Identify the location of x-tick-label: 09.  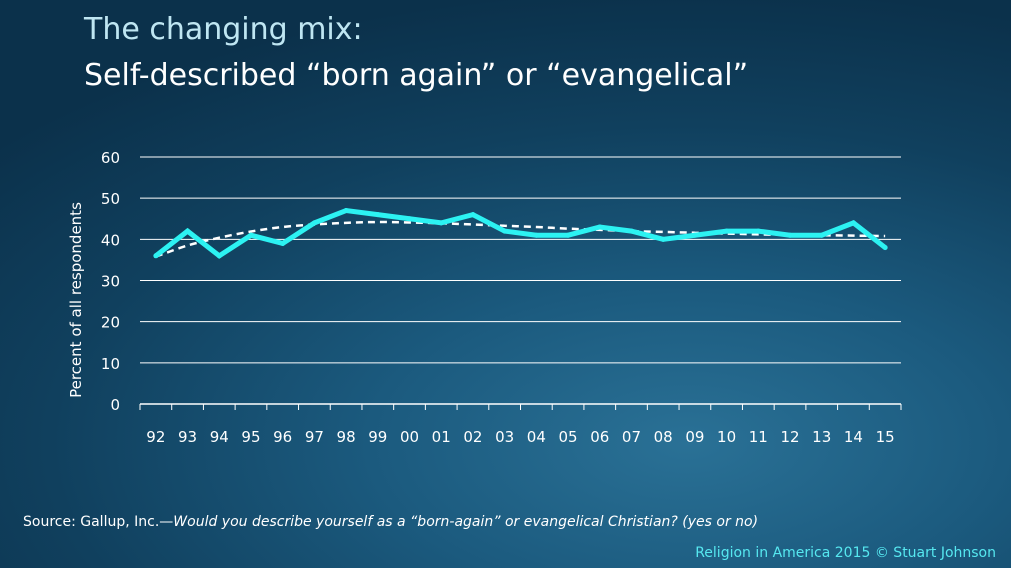
(694, 437).